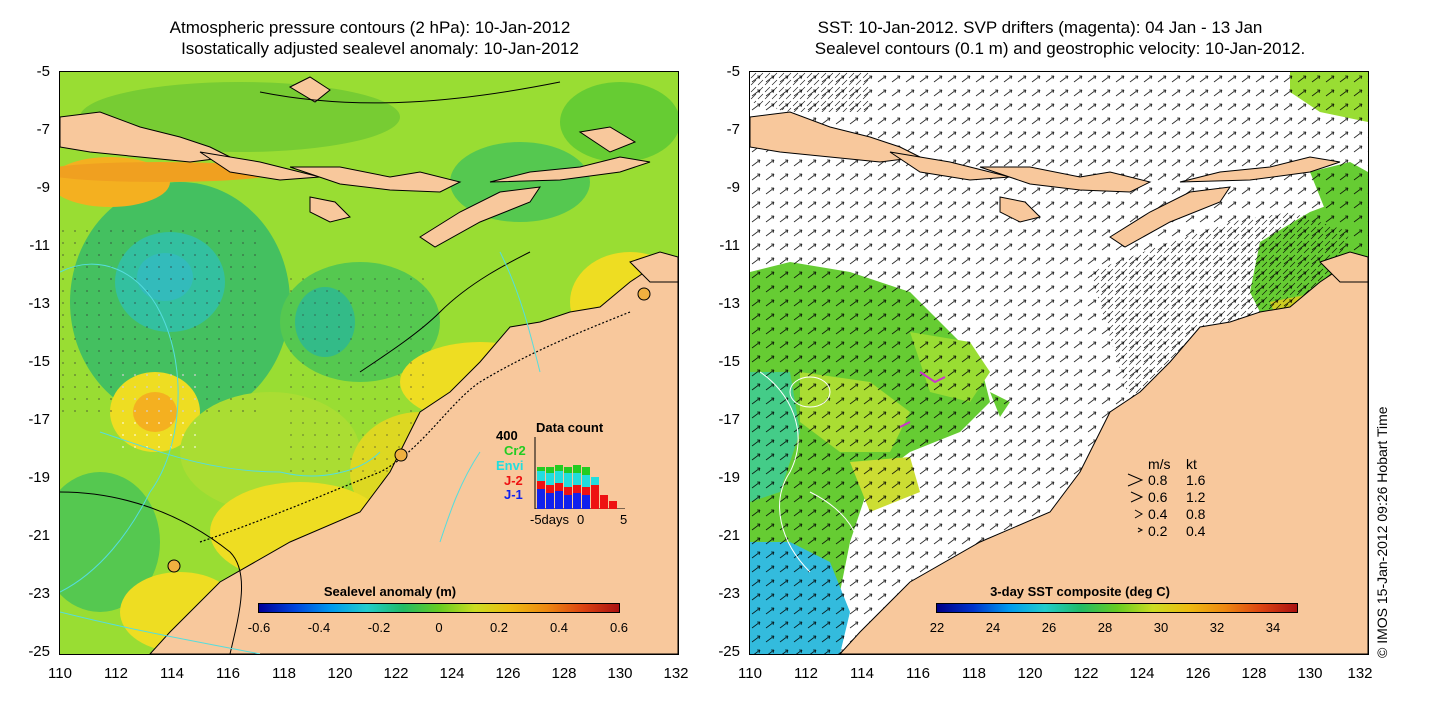 This screenshot has width=1440, height=720. I want to click on speed-legend-row-1-kt: 1.2, so click(1196, 497).